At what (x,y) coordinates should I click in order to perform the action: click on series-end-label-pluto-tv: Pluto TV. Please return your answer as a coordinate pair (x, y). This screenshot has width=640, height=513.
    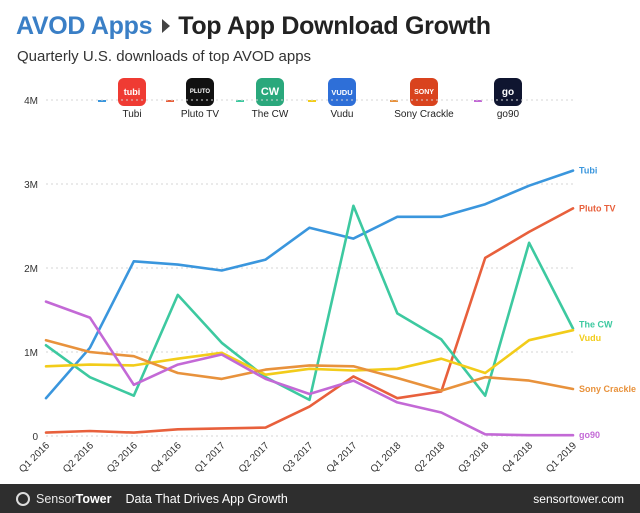
    Looking at the image, I should click on (597, 208).